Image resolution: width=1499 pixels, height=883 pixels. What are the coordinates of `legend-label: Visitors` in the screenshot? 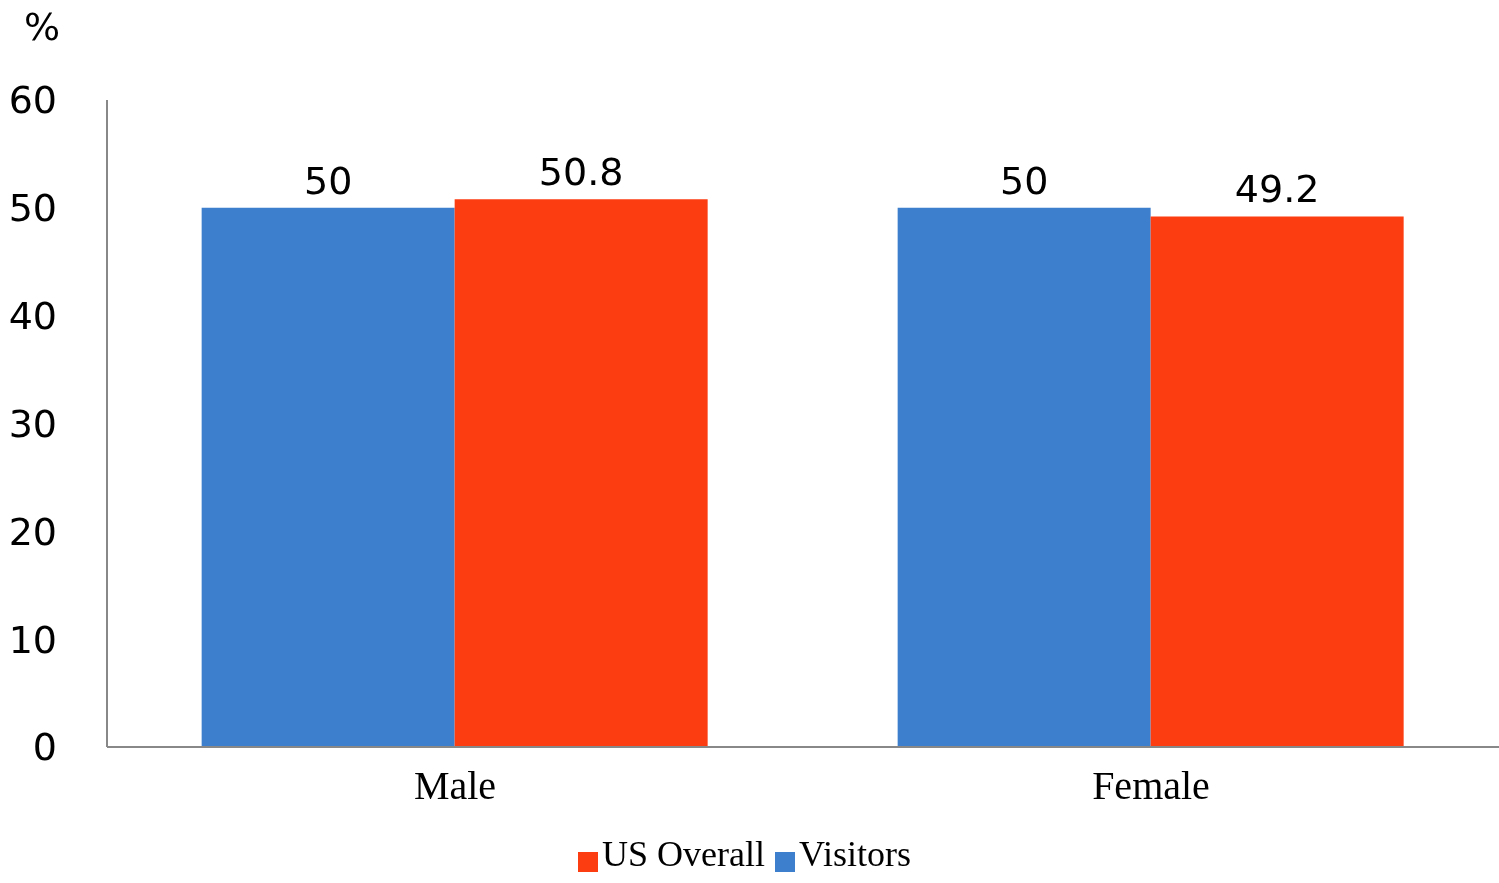 It's located at (855, 854).